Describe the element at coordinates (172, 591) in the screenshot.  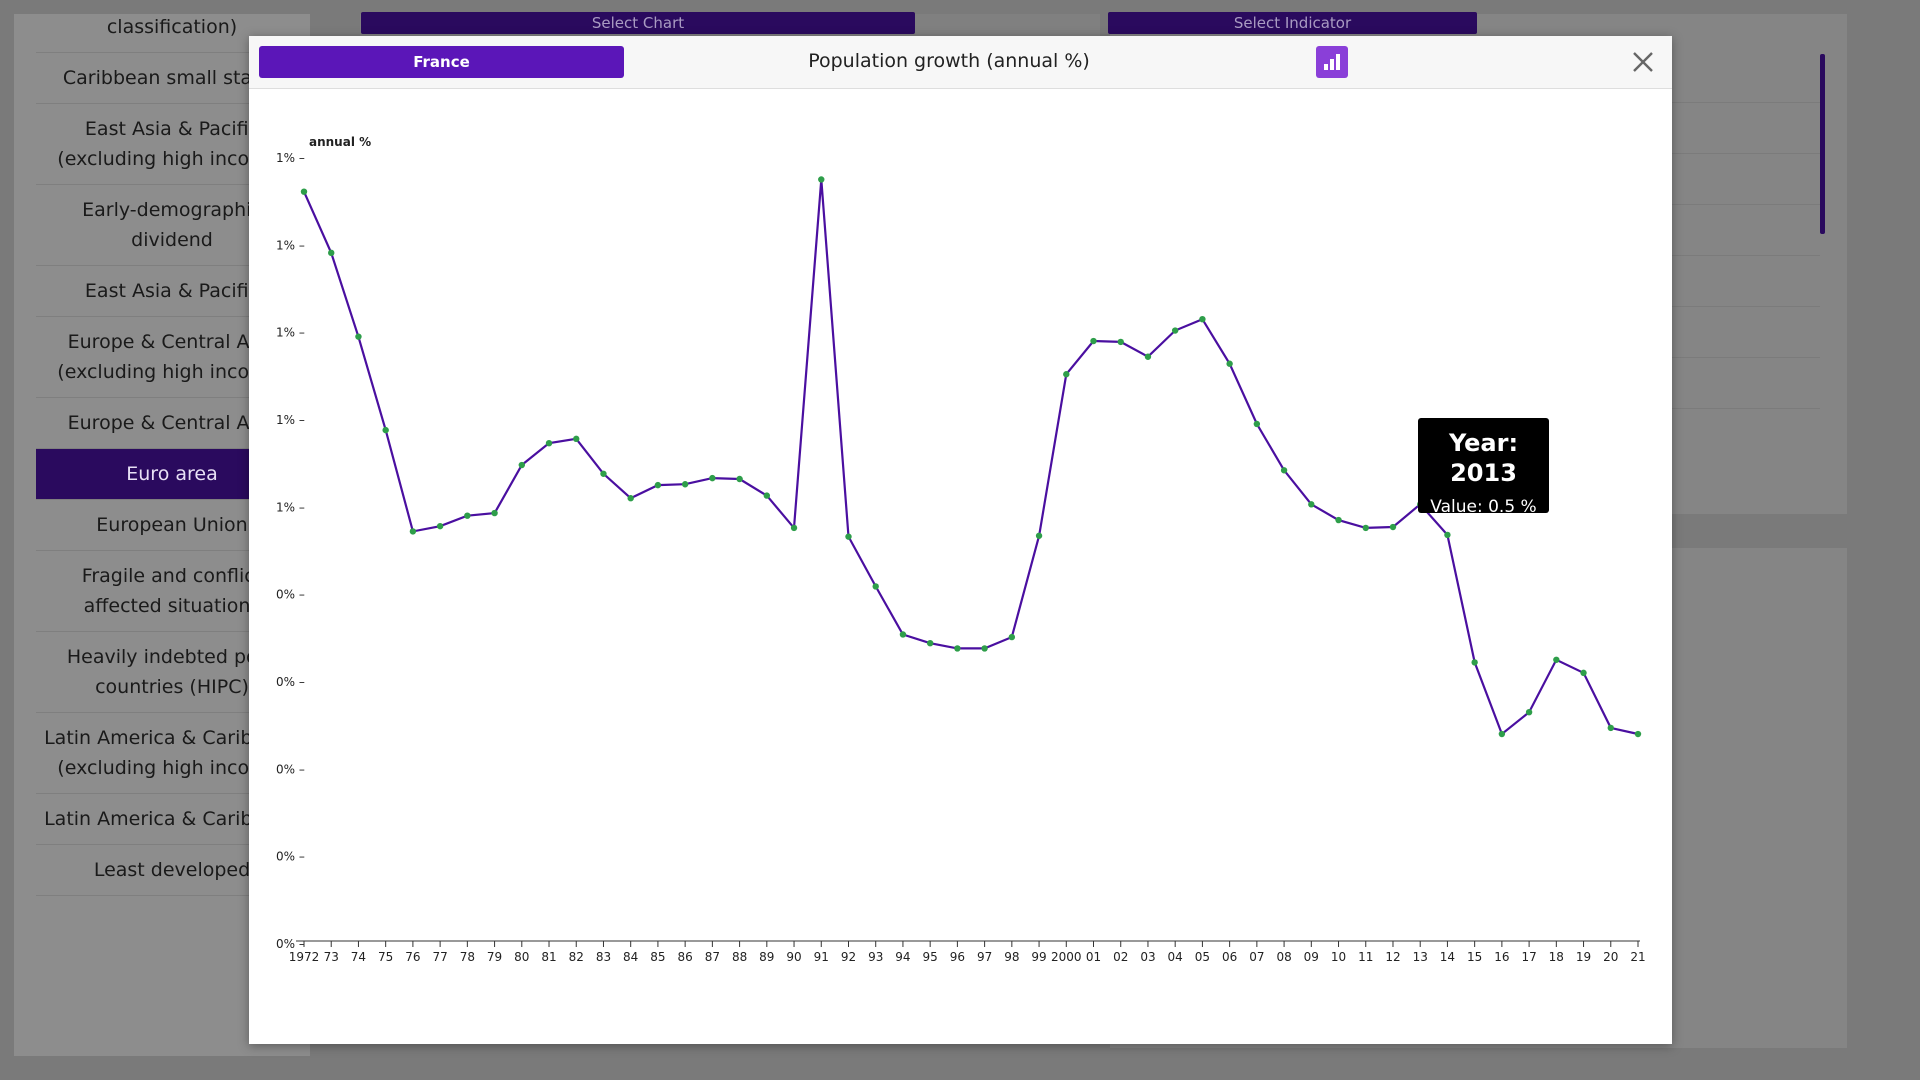
I see `sidebar-item: Fragile and conflict affected situations` at that location.